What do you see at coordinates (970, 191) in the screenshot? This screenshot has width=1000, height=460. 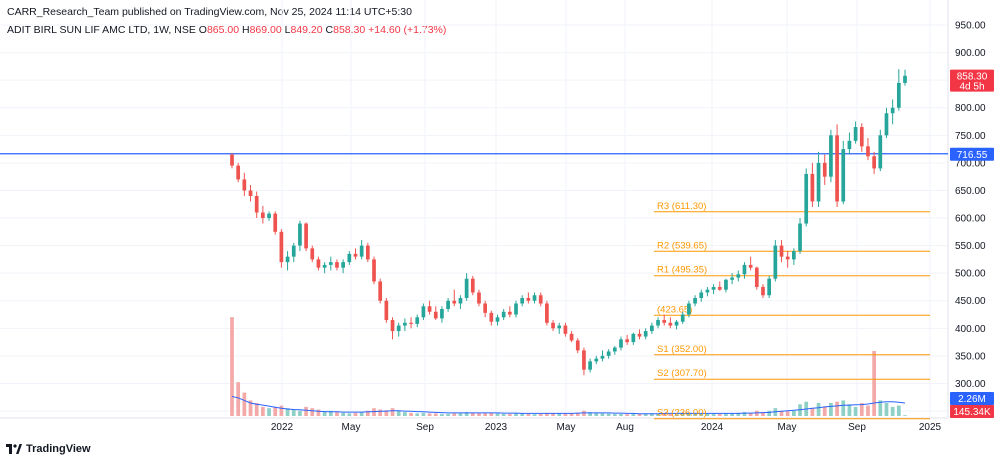 I see `price-tick-label: 650.00` at bounding box center [970, 191].